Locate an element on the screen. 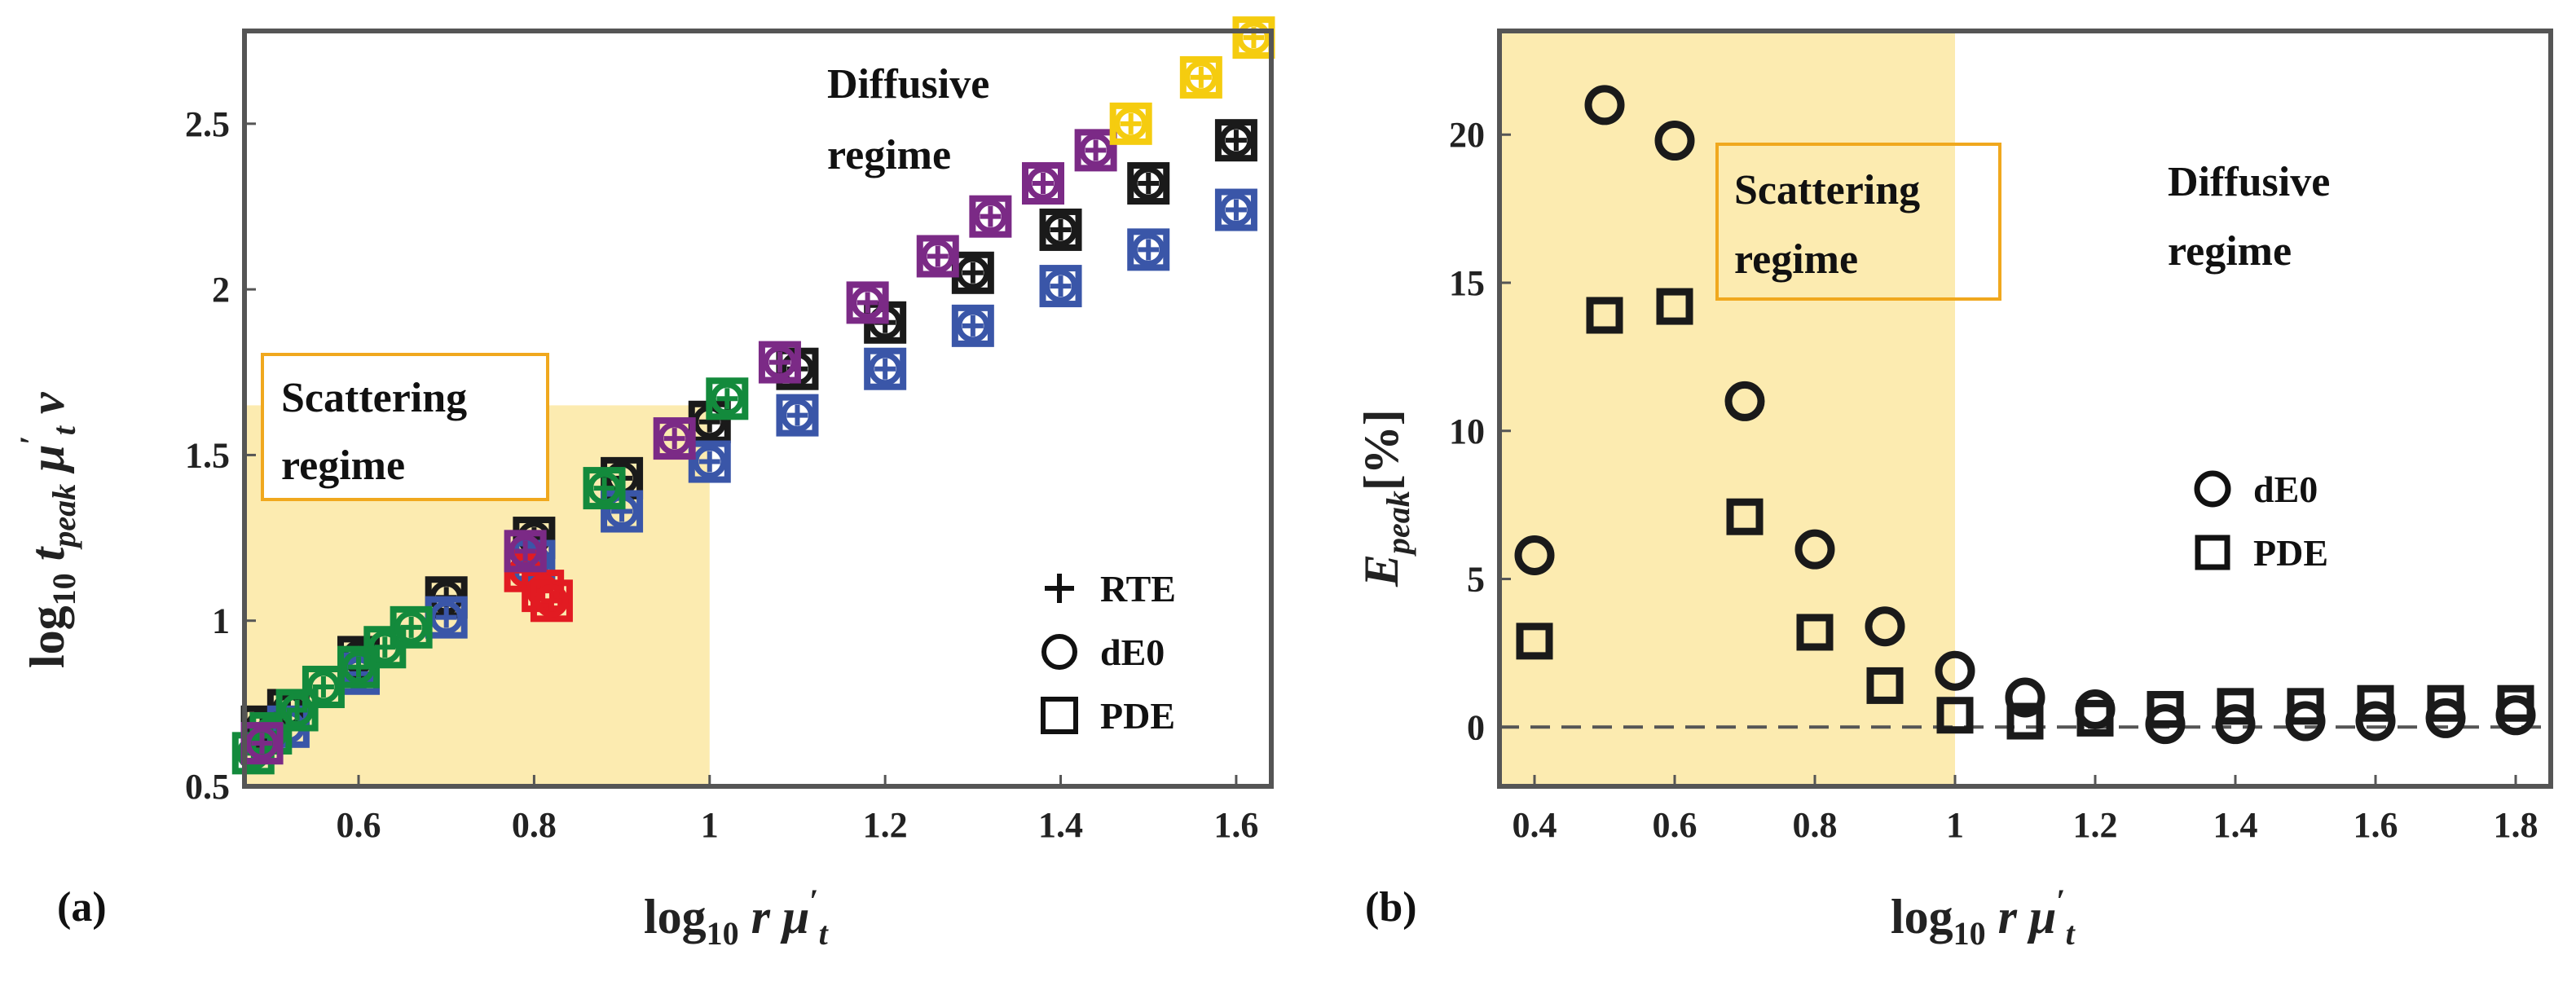 This screenshot has height=999, width=2576. x-tick-label: 1 is located at coordinates (1955, 825).